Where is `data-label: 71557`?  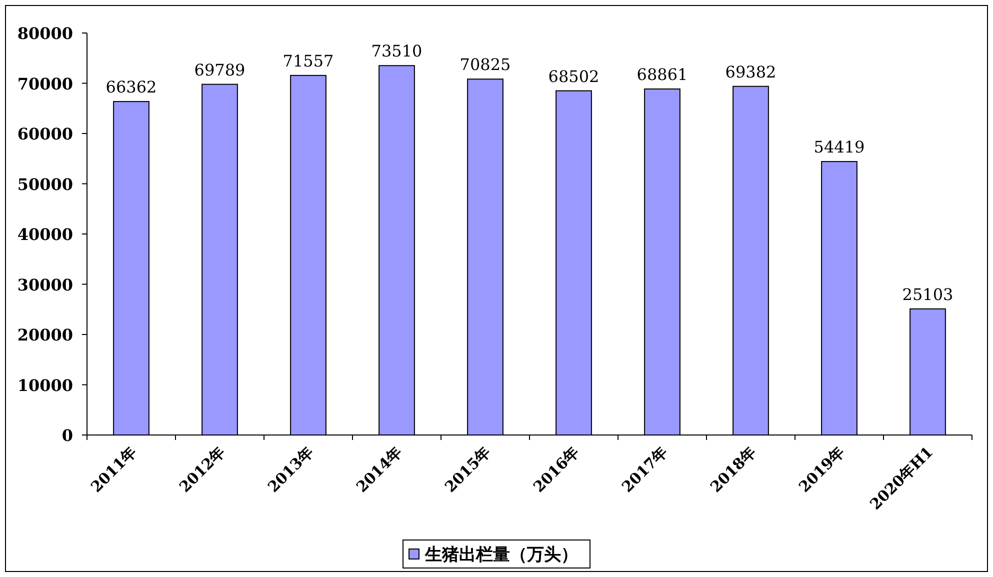
data-label: 71557 is located at coordinates (308, 60).